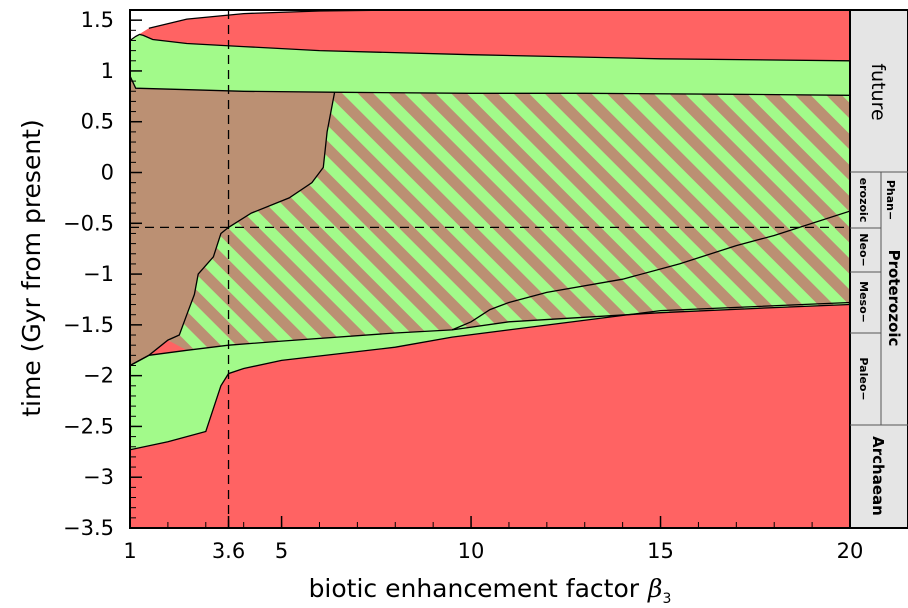 The width and height of the screenshot is (908, 608). Describe the element at coordinates (31, 268) in the screenshot. I see `y-axis-label: time (Gyr from present)` at that location.